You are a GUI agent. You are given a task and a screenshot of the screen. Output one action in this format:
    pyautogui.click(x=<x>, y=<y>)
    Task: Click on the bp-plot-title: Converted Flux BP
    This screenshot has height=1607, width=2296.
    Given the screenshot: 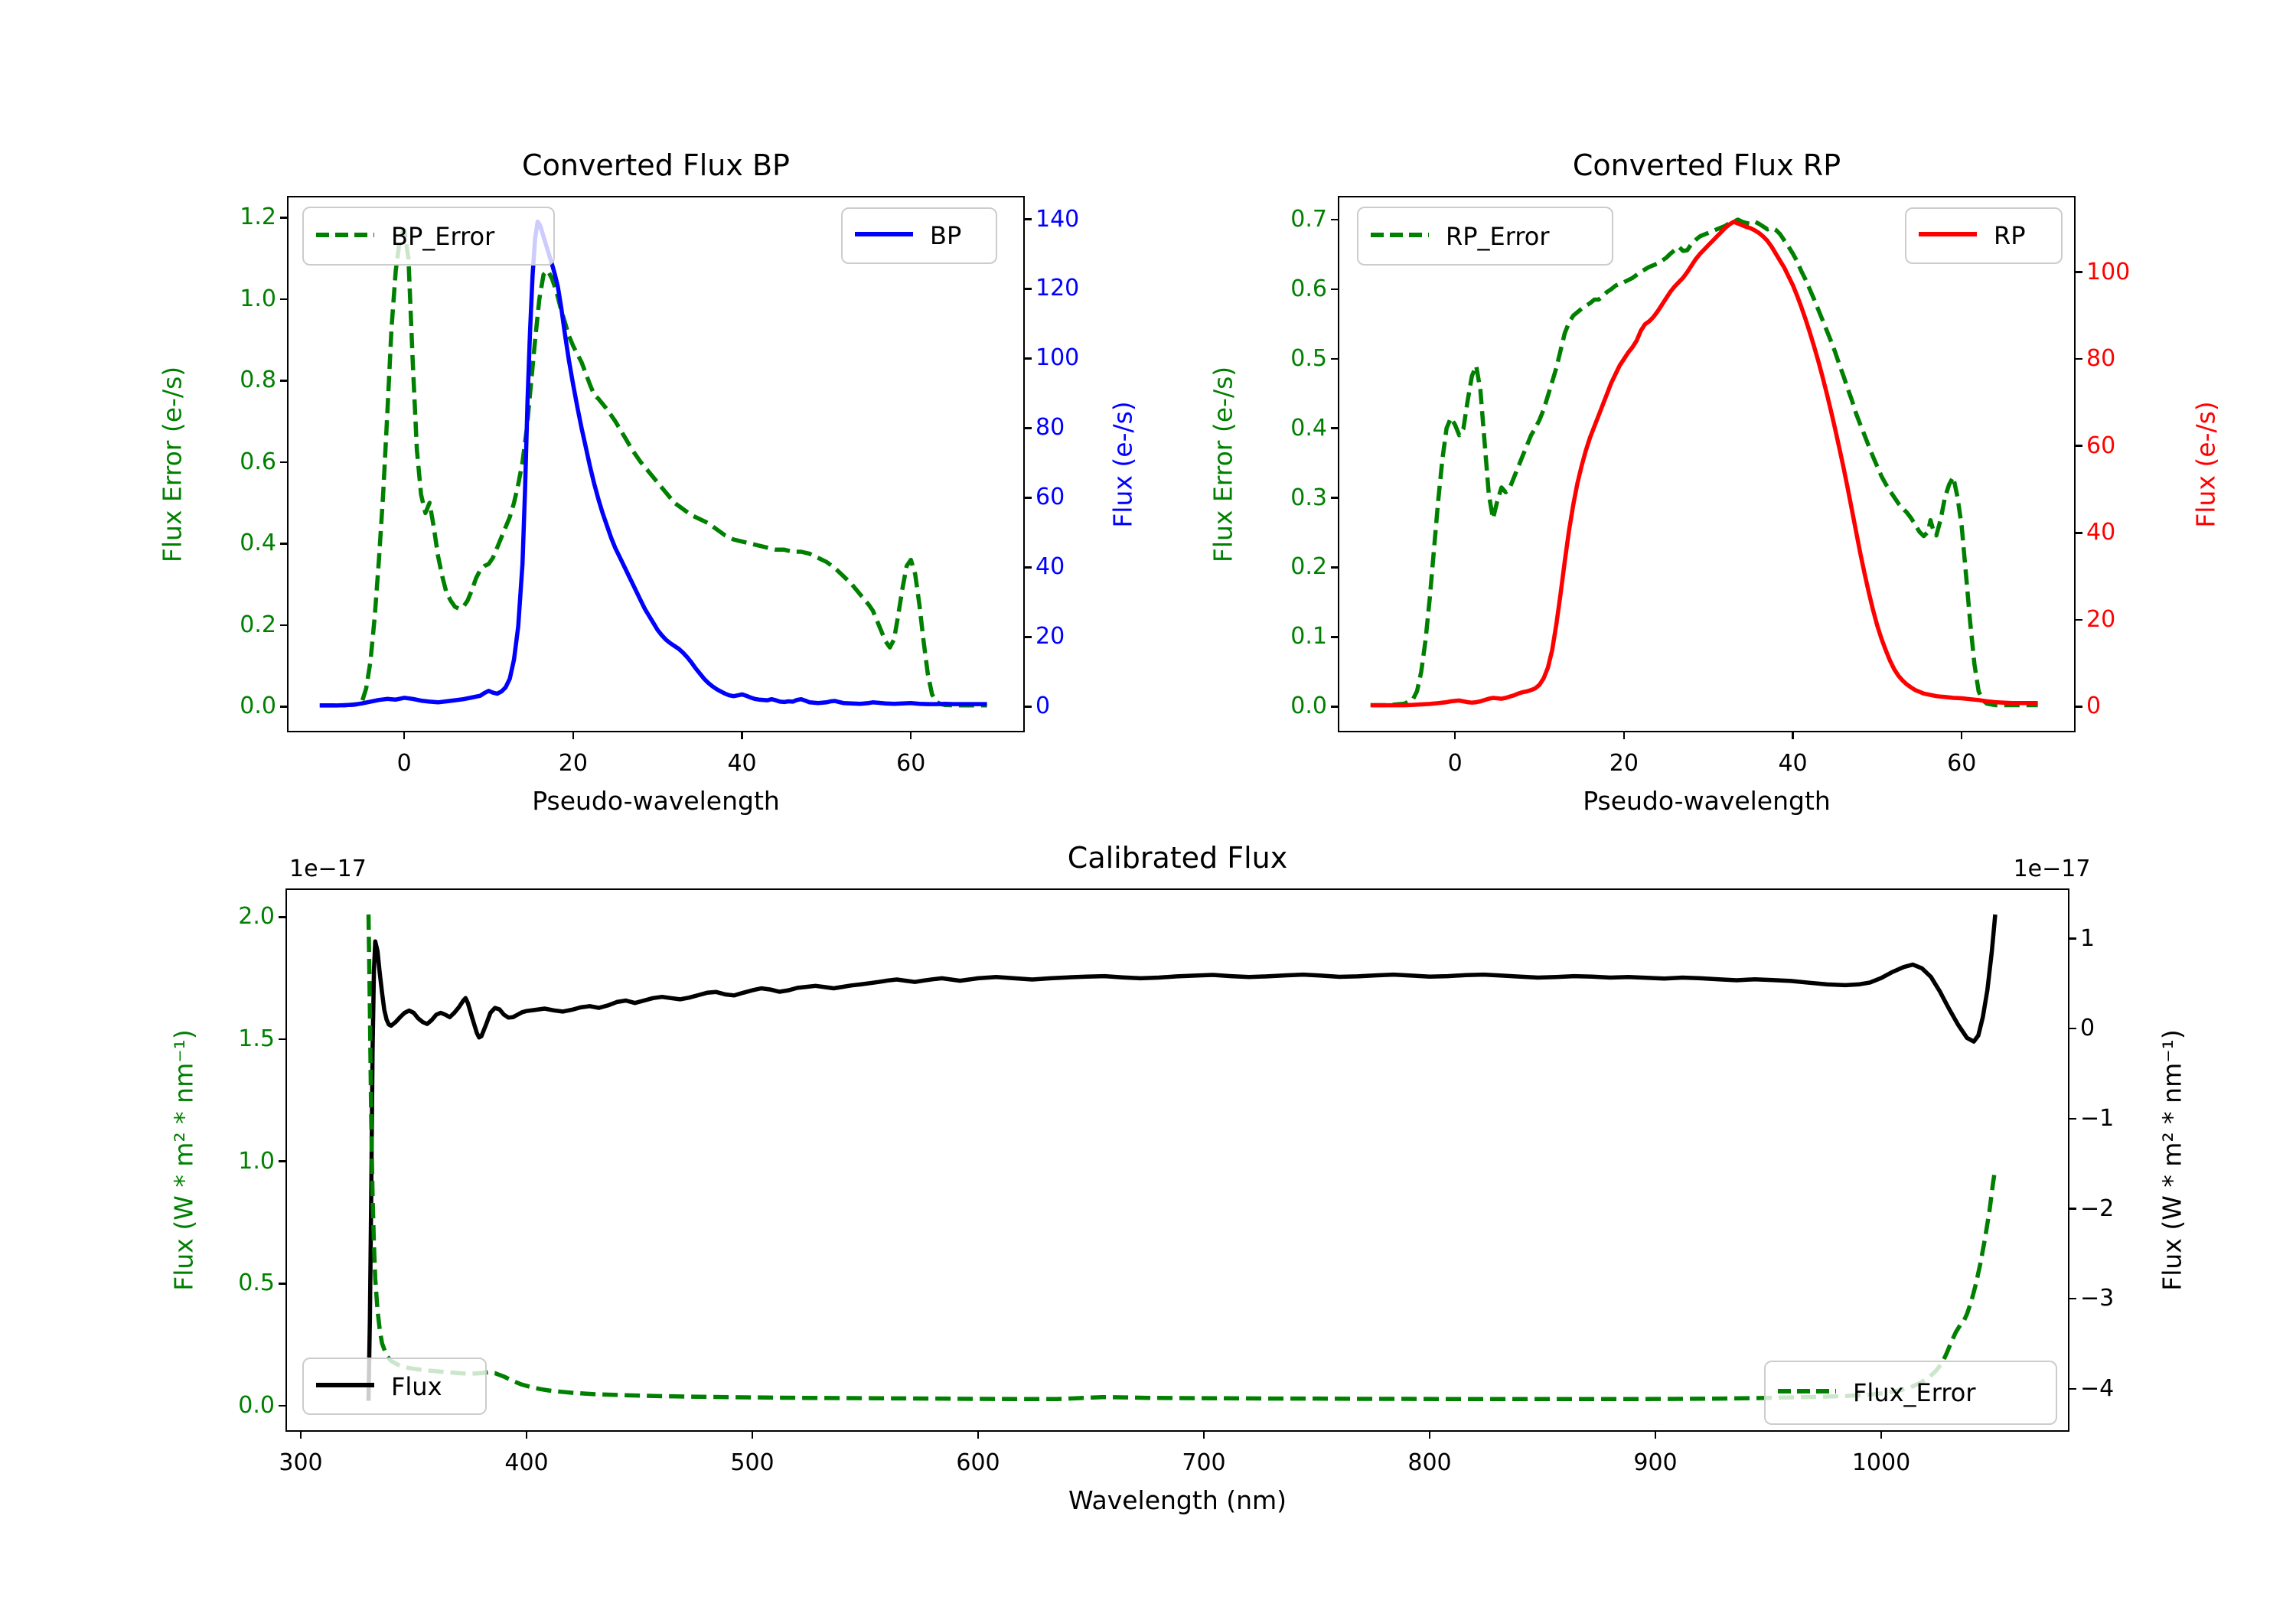 What is the action you would take?
    pyautogui.click(x=656, y=165)
    